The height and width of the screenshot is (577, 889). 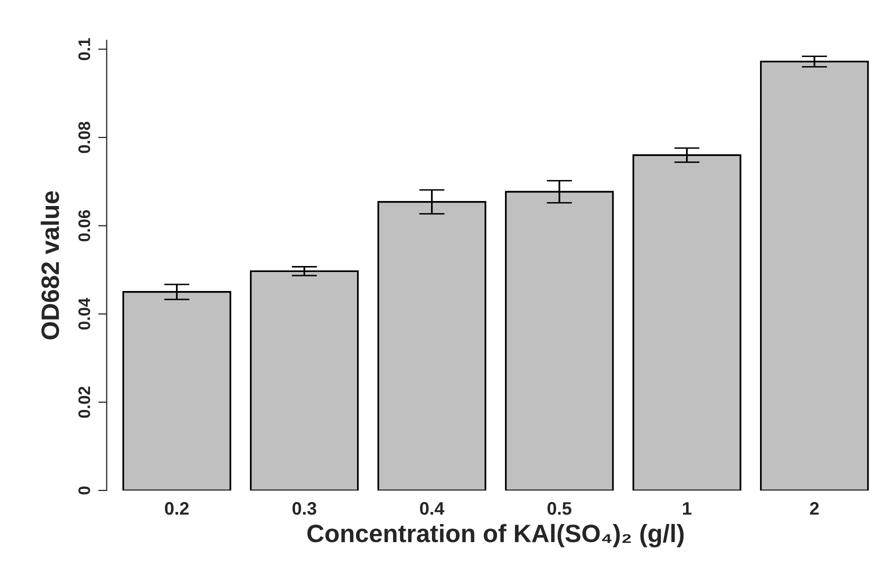 What do you see at coordinates (687, 508) in the screenshot?
I see `x-tick-label: 1` at bounding box center [687, 508].